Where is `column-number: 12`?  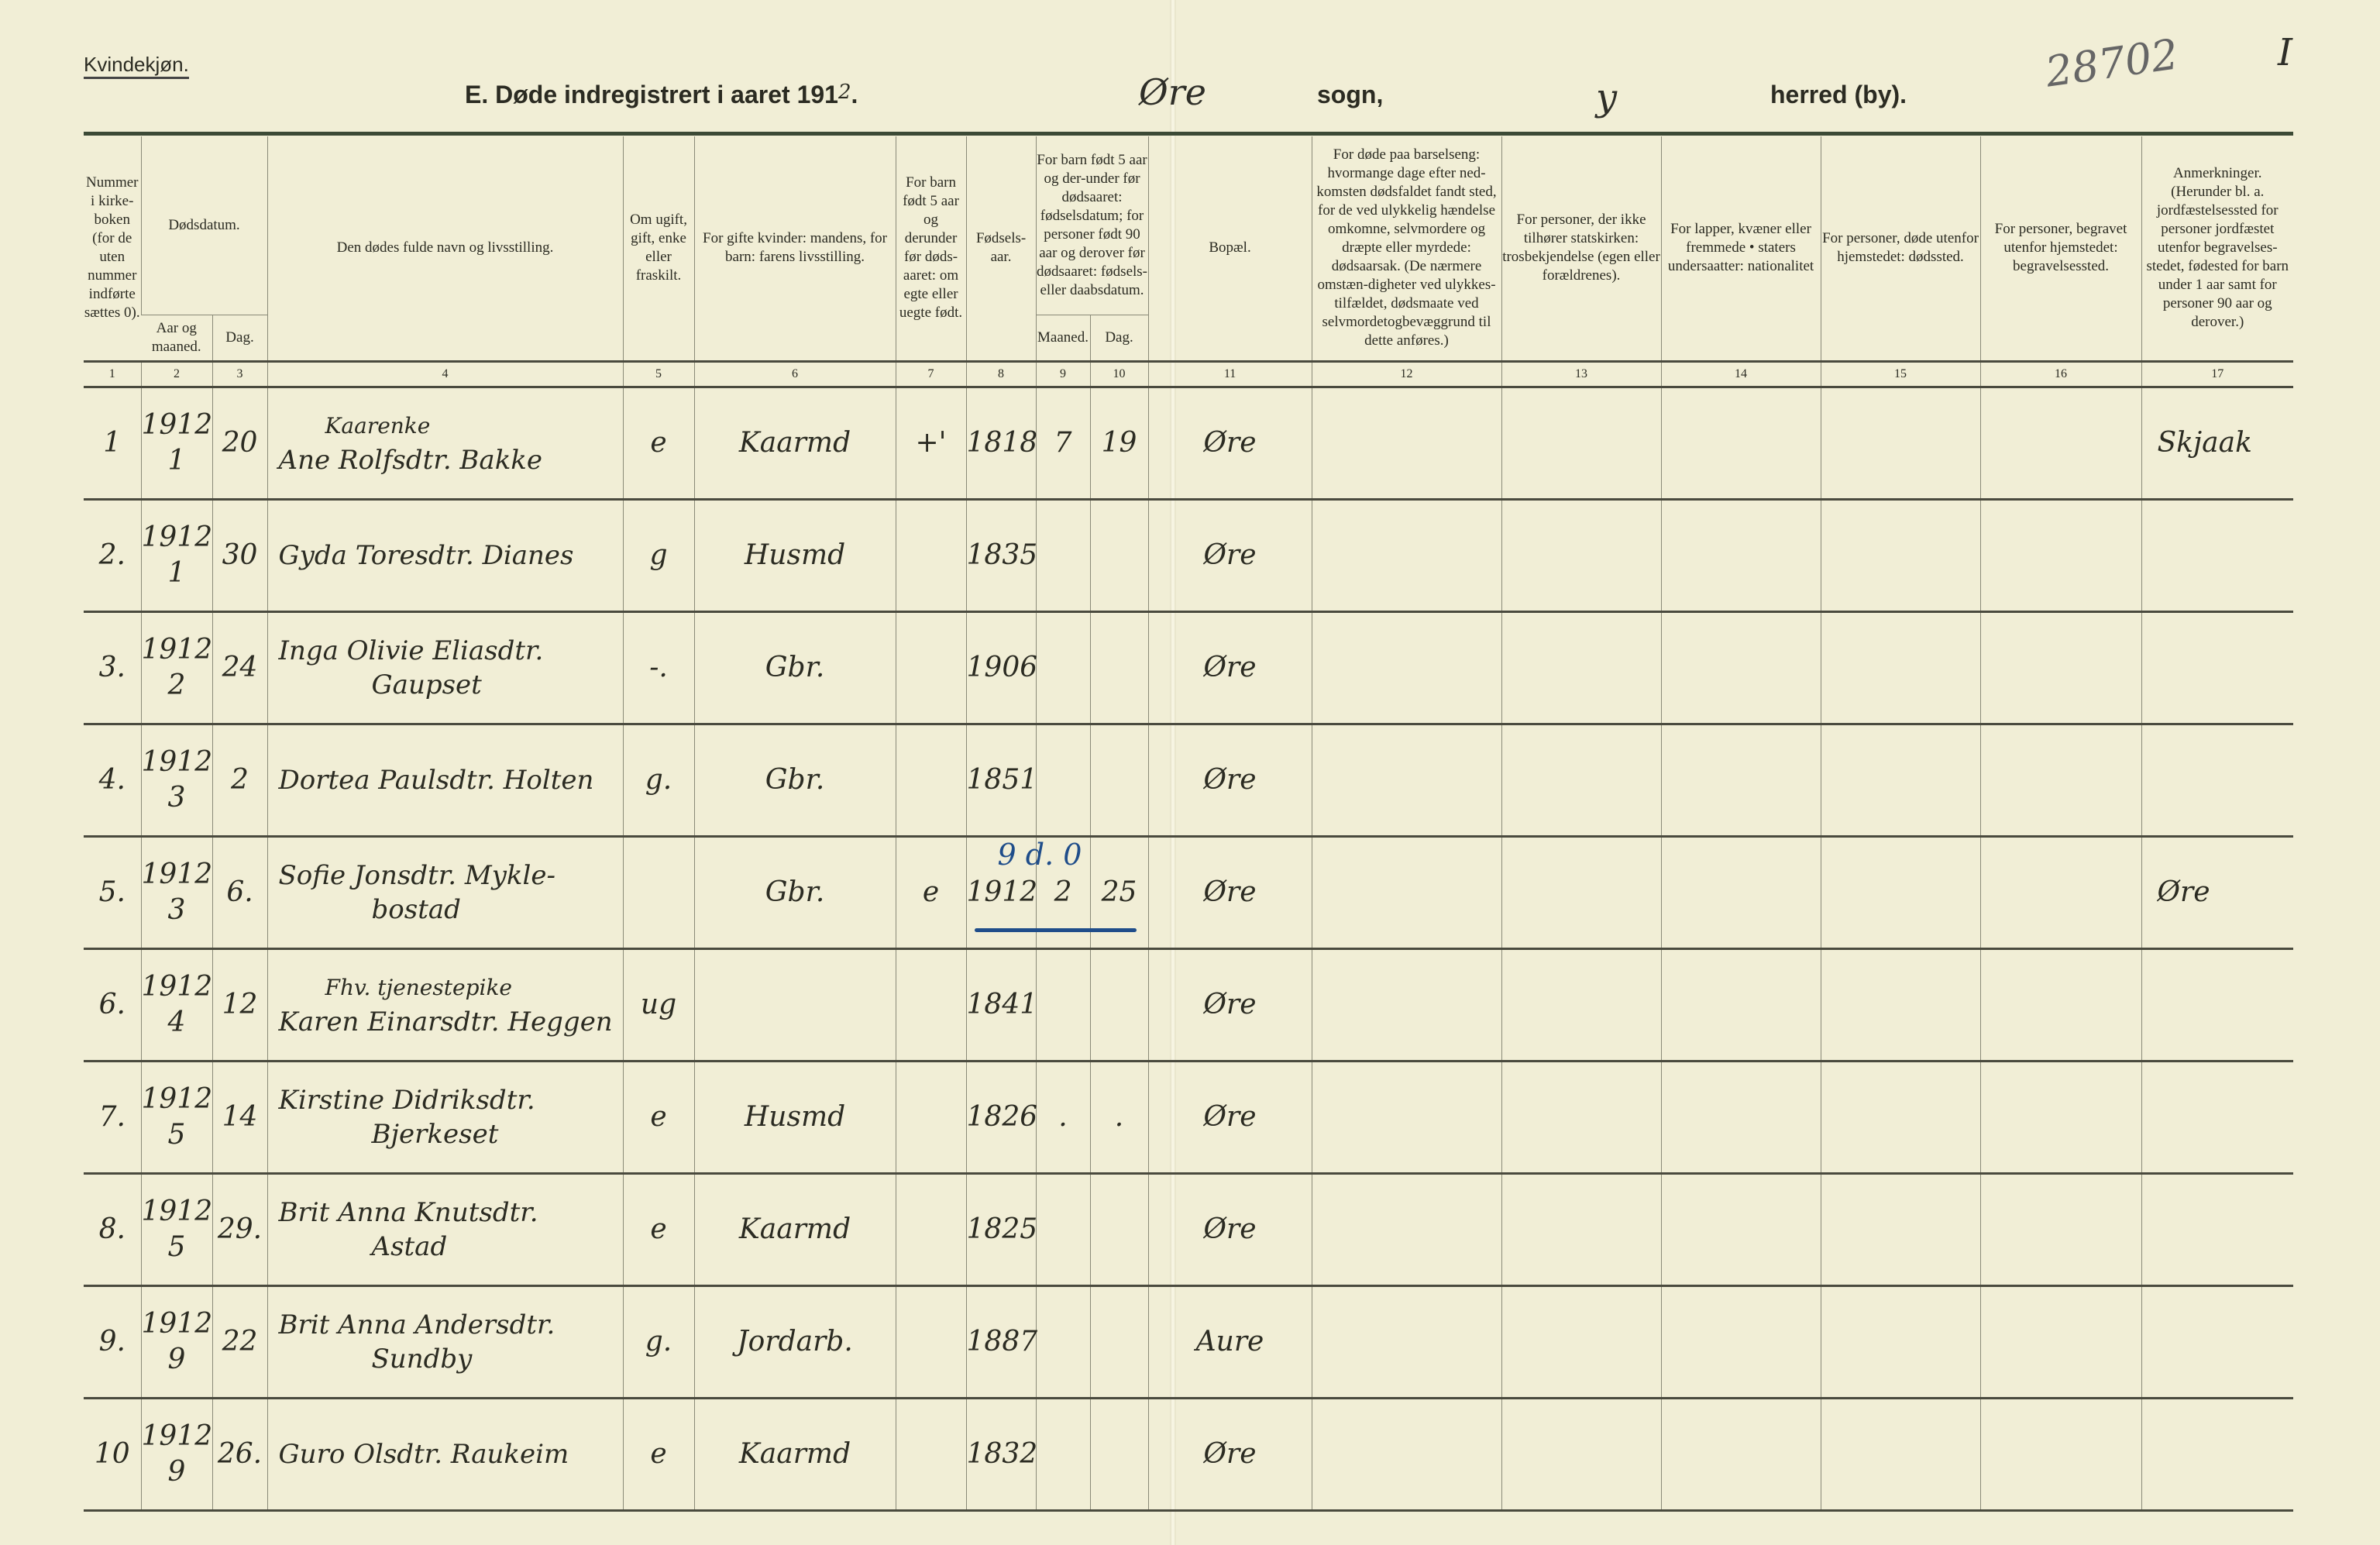 column-number: 12 is located at coordinates (1407, 373).